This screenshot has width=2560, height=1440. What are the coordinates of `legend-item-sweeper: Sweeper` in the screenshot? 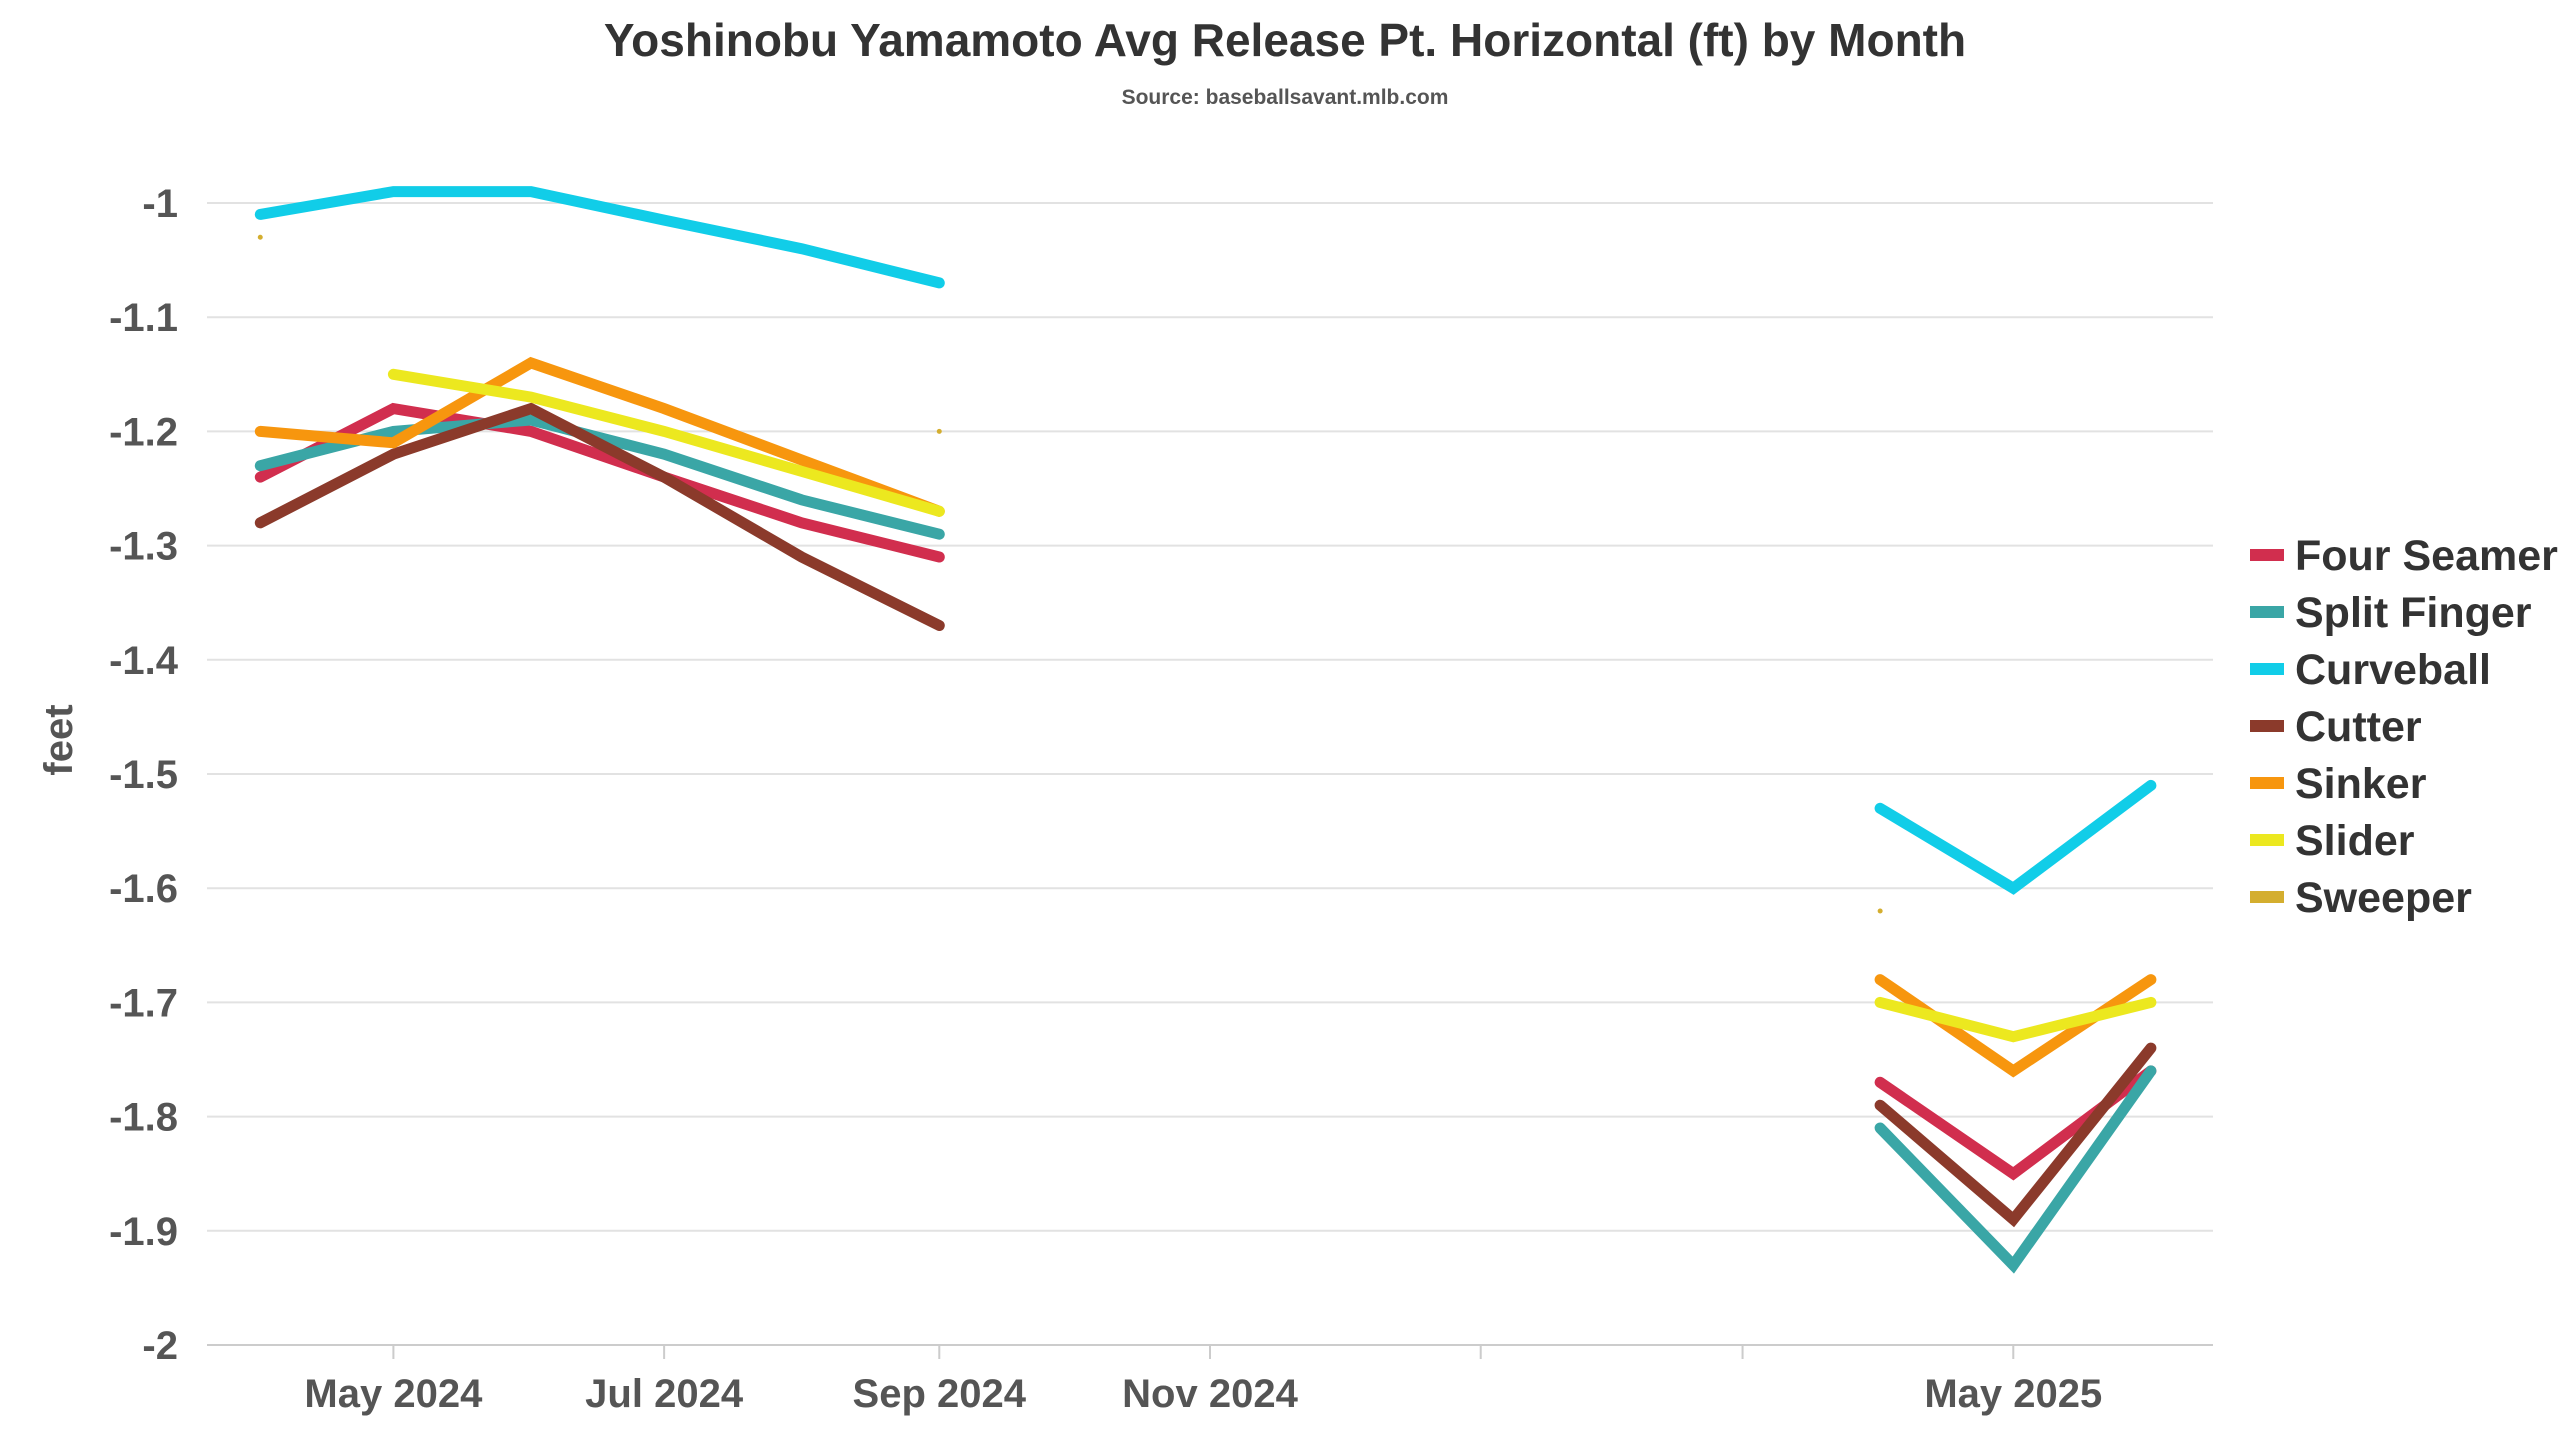 It's located at (2361, 898).